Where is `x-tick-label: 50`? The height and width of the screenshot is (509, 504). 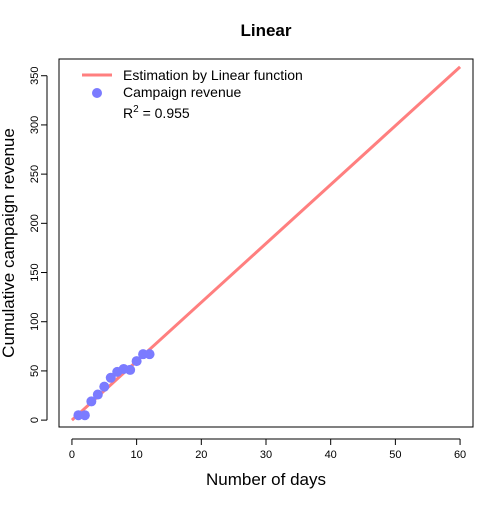 x-tick-label: 50 is located at coordinates (395, 455).